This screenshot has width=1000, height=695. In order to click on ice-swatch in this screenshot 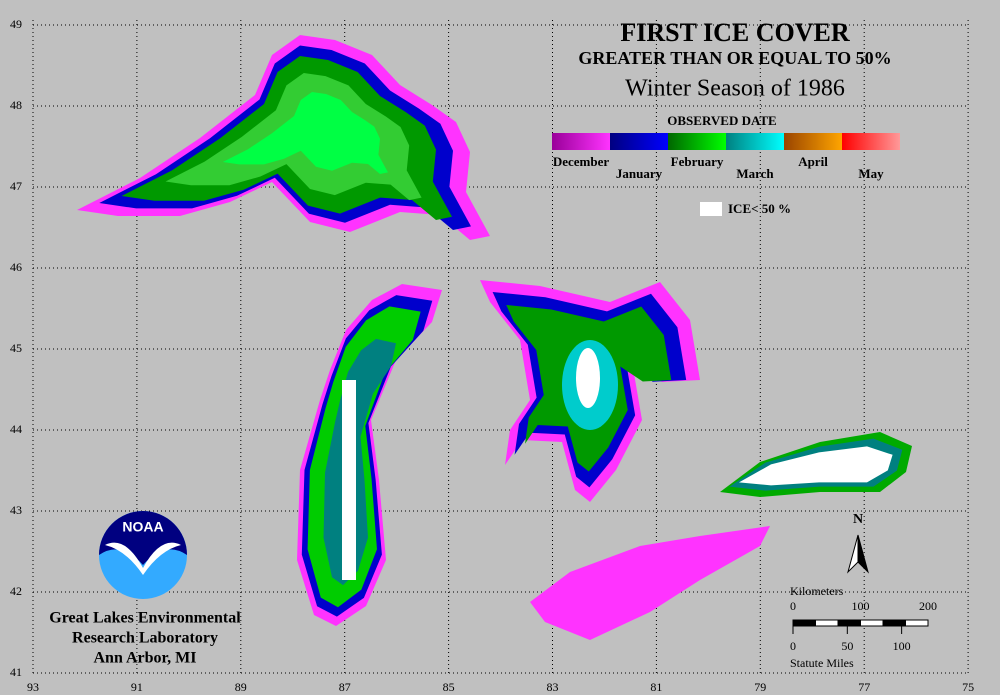, I will do `click(711, 209)`.